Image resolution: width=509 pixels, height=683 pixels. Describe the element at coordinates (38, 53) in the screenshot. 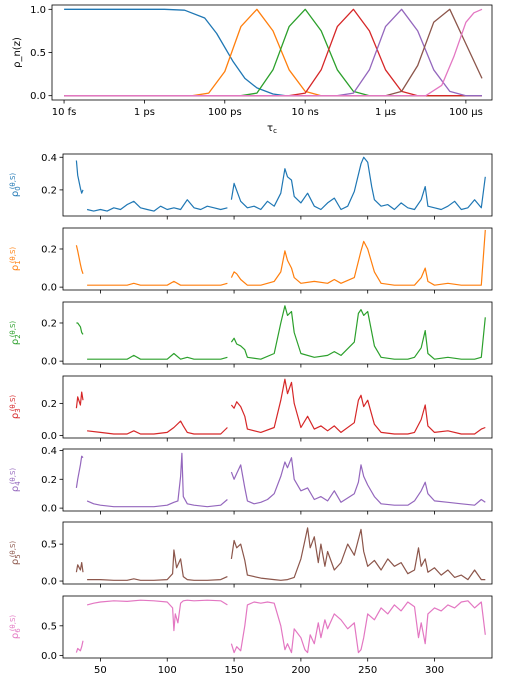

I see `top-ytick-label-1: 0.5` at that location.